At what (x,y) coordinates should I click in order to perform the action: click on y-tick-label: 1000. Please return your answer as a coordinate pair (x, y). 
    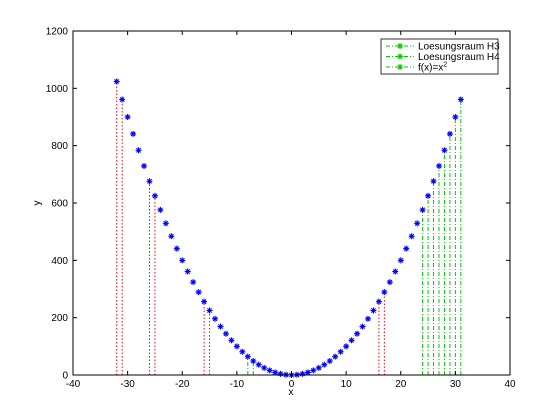
    Looking at the image, I should click on (57, 89).